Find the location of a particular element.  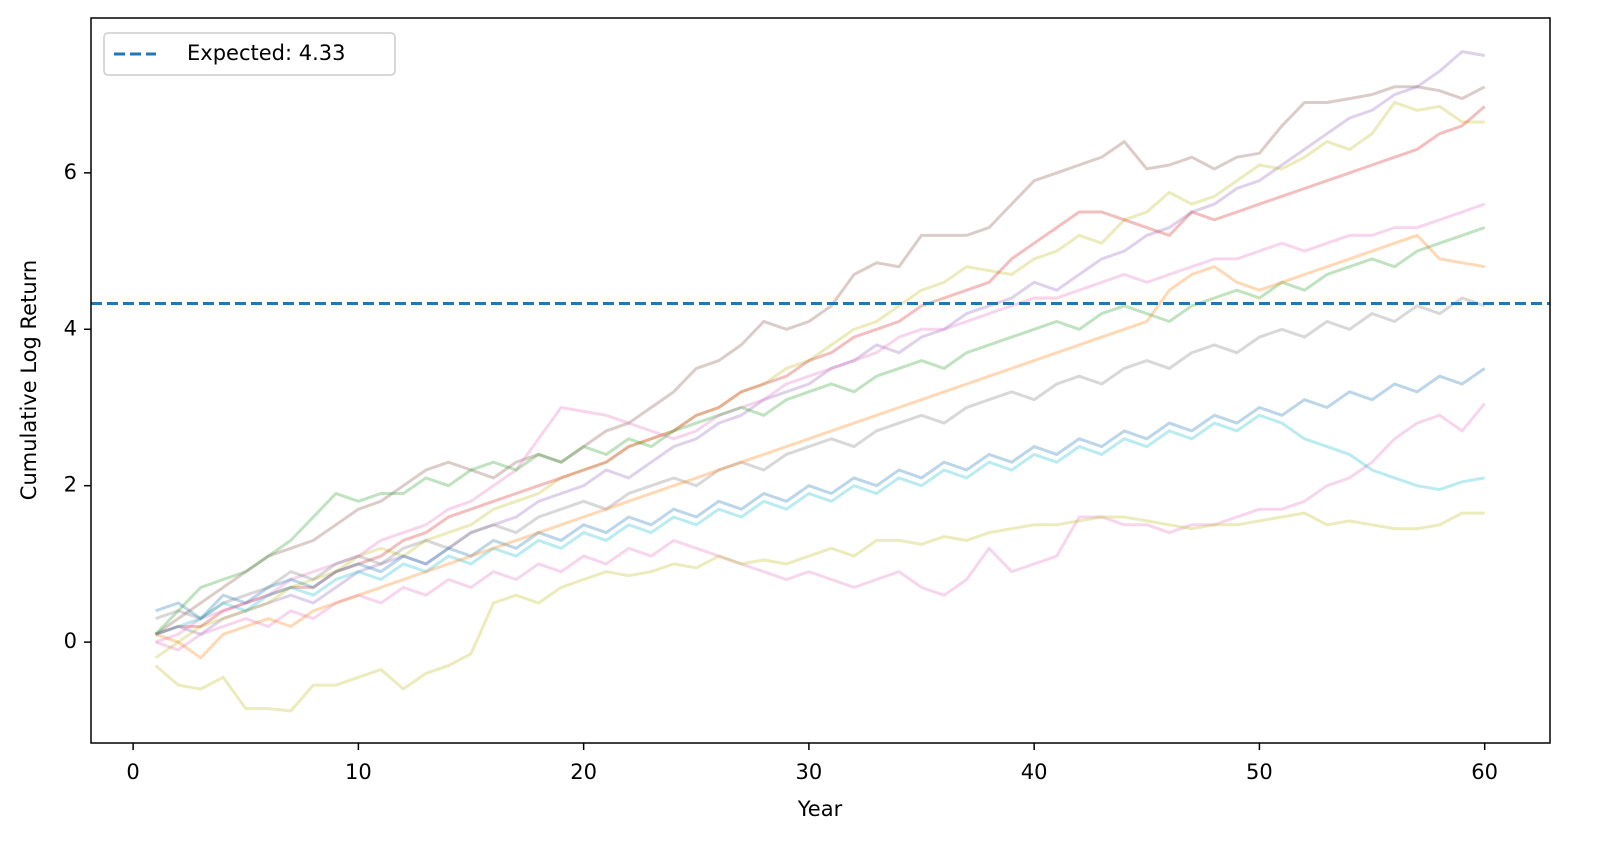

x-tick-label: 0 is located at coordinates (132, 772).